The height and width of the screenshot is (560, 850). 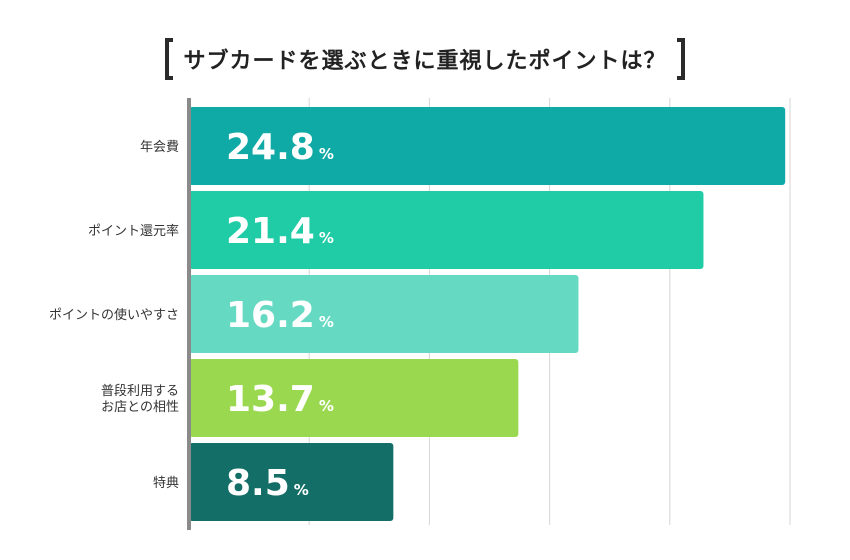 What do you see at coordinates (166, 483) in the screenshot?
I see `category-label: 特典` at bounding box center [166, 483].